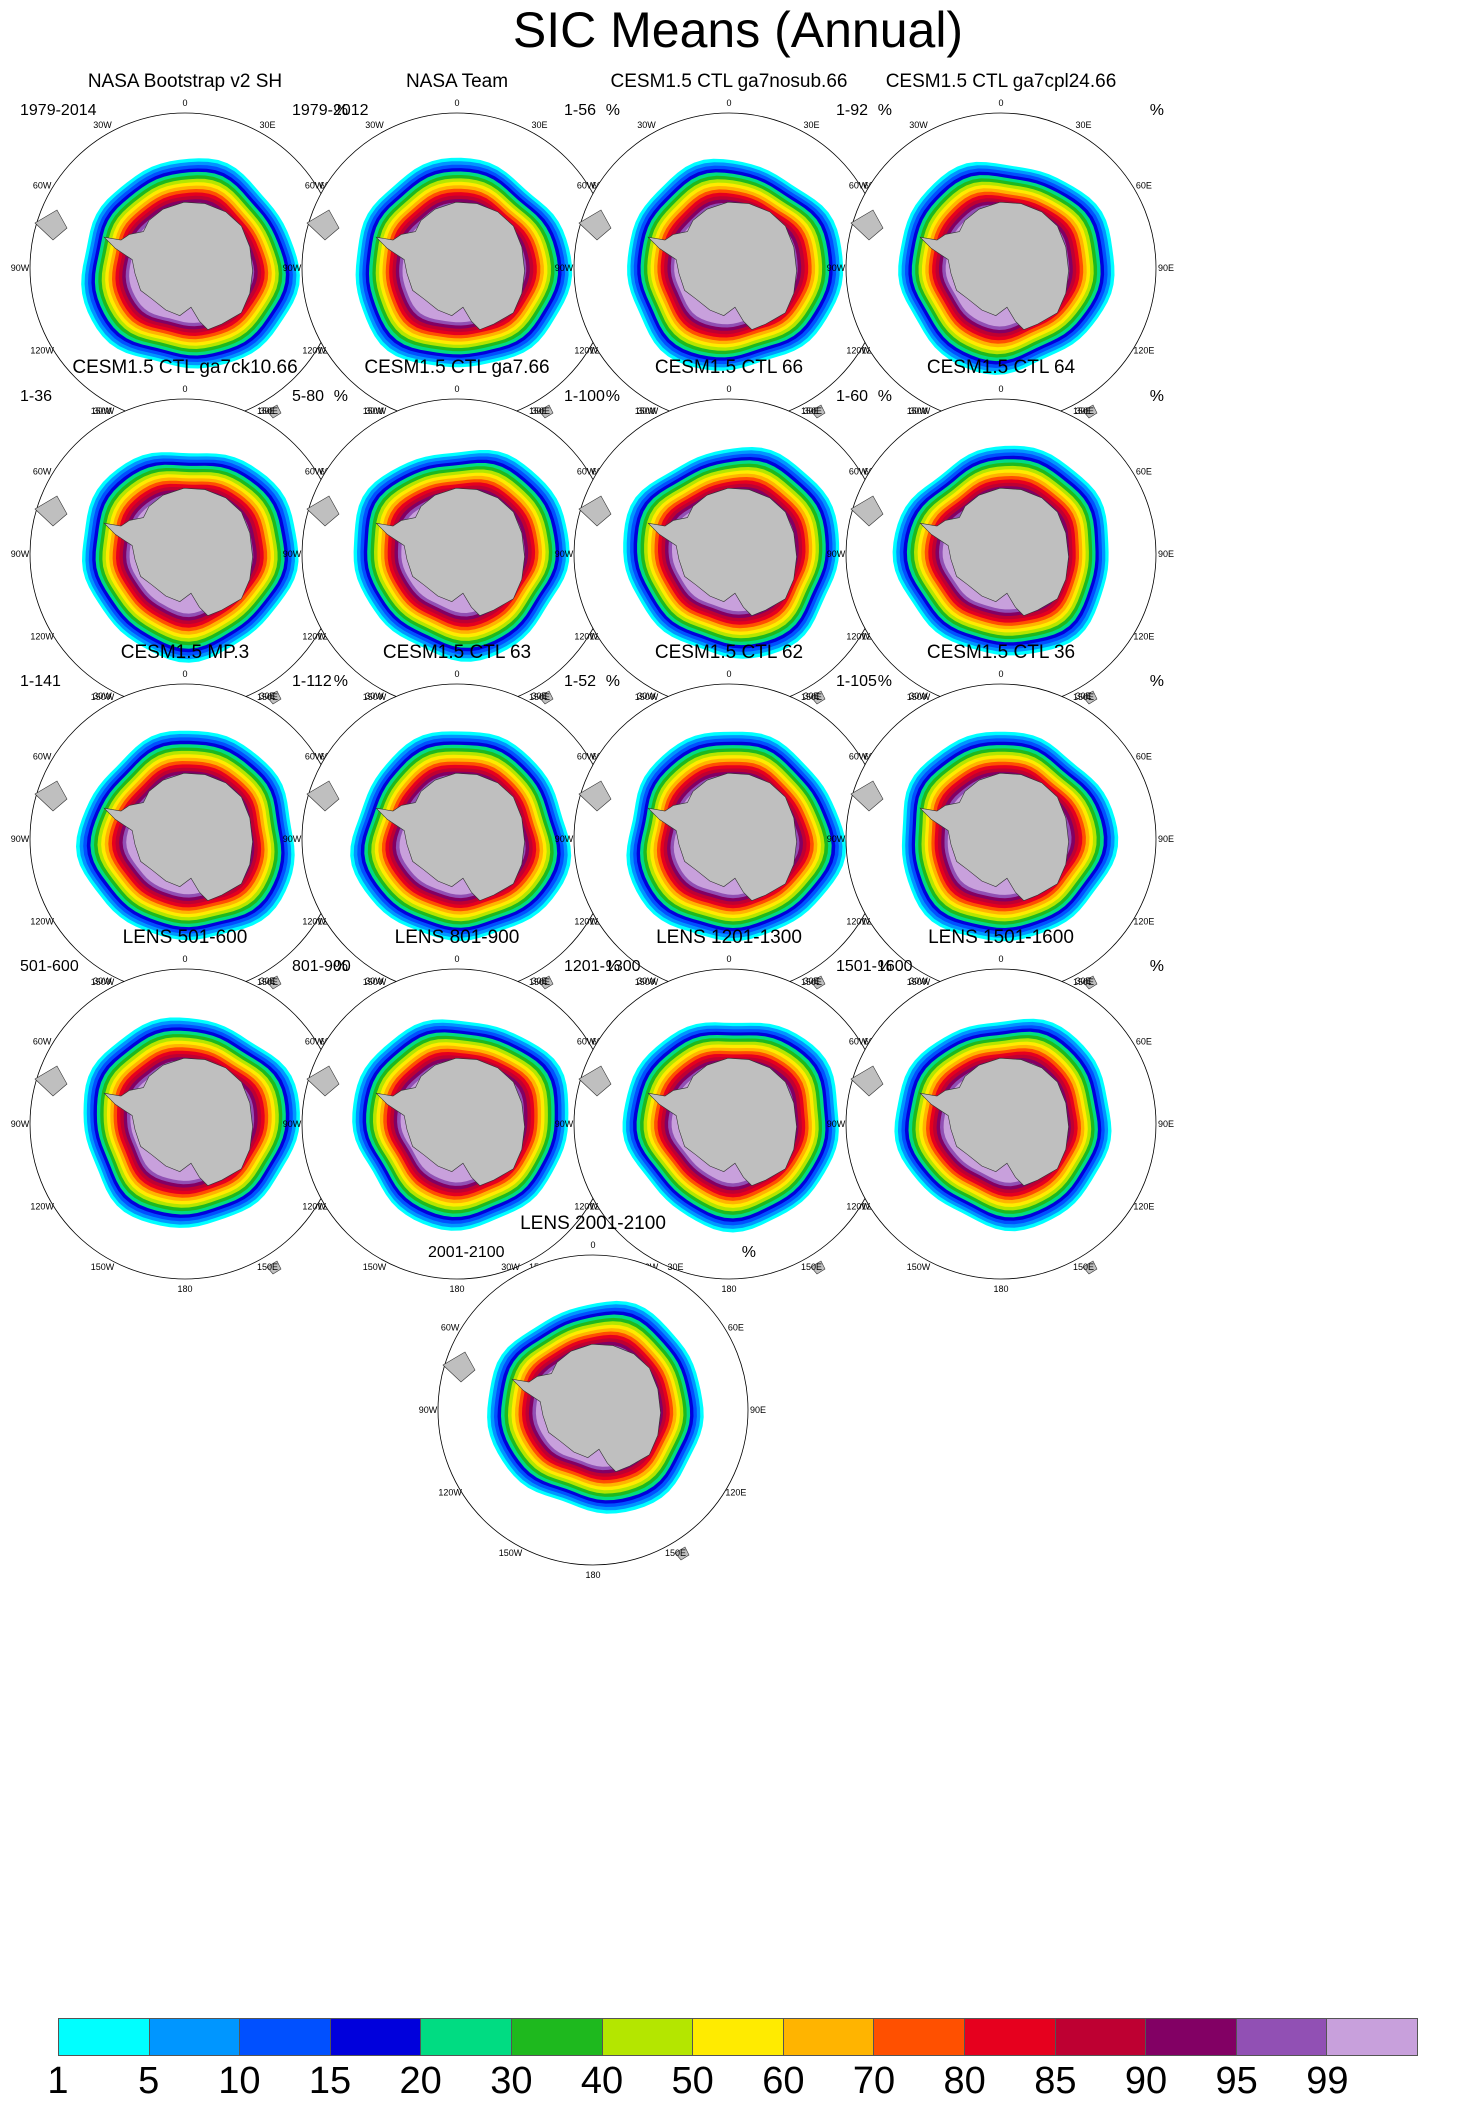 The height and width of the screenshot is (2108, 1476). I want to click on panel-period: 2001-2100, so click(466, 1252).